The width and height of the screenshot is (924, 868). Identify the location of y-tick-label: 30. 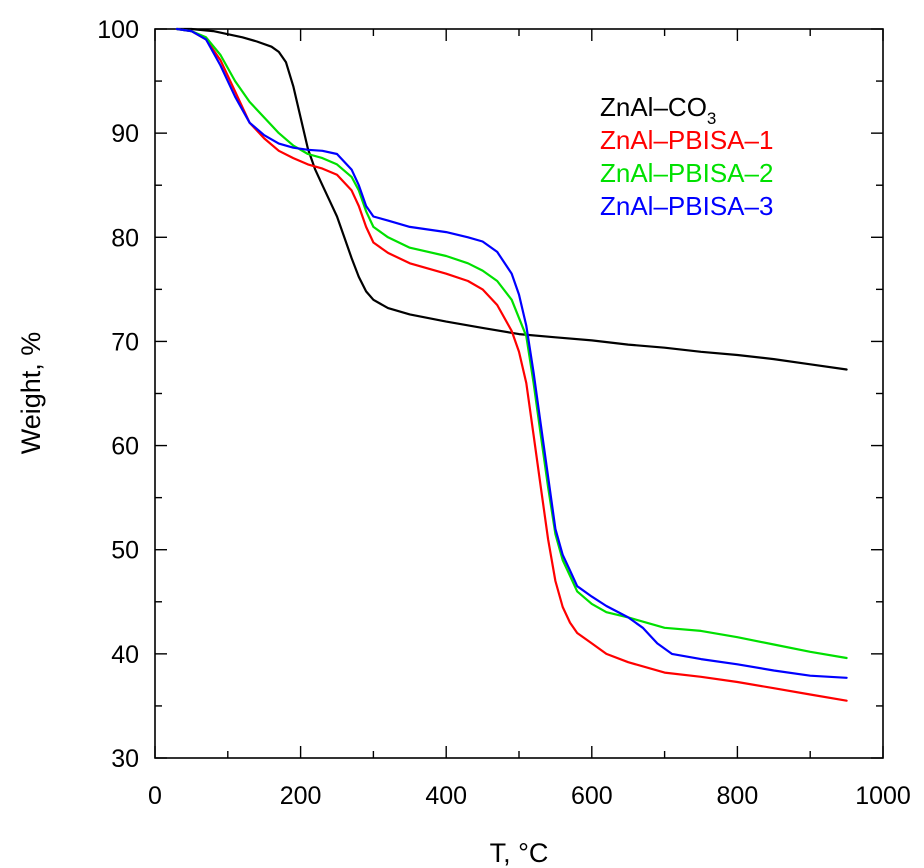
(125, 759).